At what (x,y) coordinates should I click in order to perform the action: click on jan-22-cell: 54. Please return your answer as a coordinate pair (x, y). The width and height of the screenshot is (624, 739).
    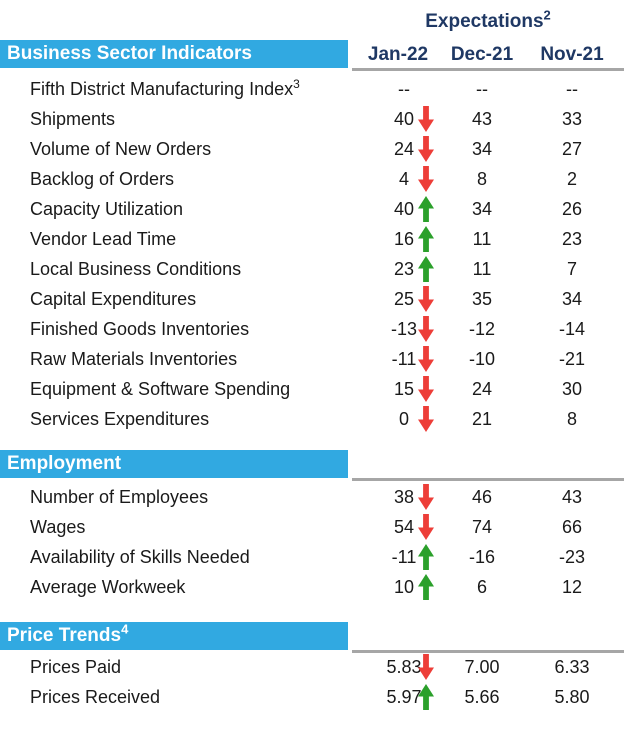
    Looking at the image, I should click on (398, 527).